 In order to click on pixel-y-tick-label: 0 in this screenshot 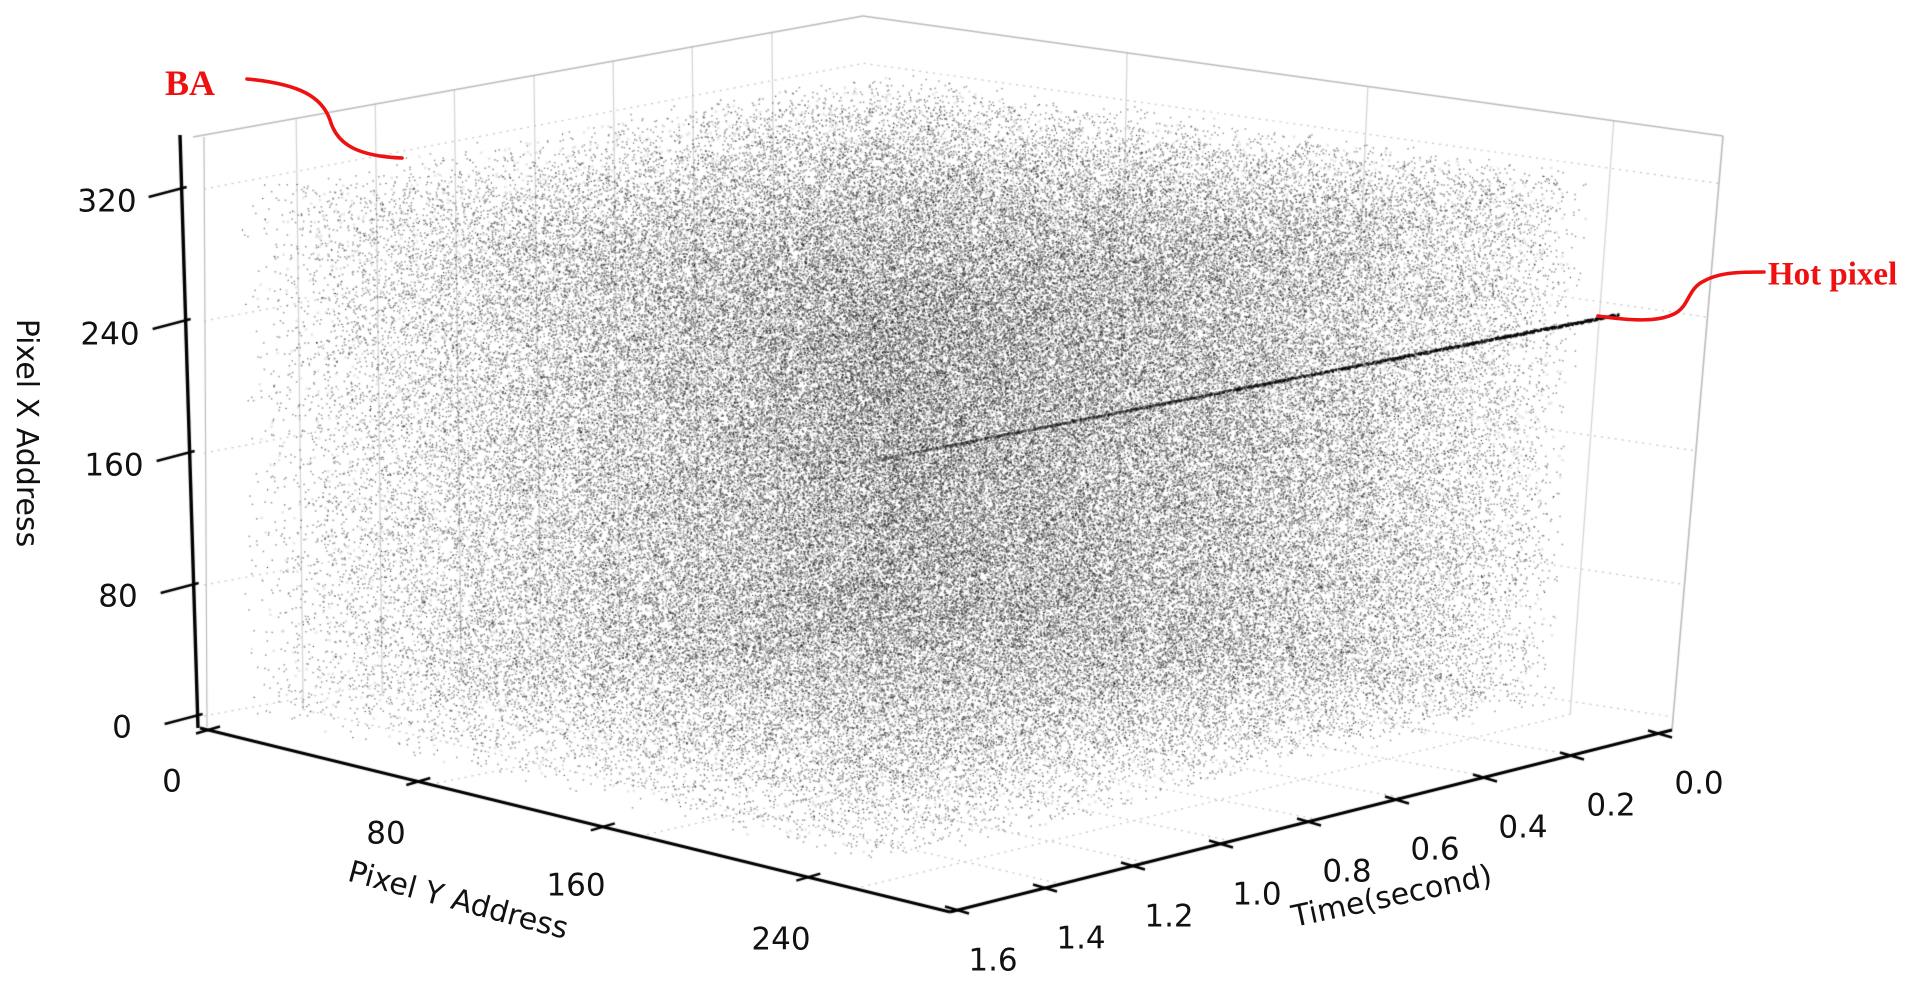, I will do `click(172, 781)`.